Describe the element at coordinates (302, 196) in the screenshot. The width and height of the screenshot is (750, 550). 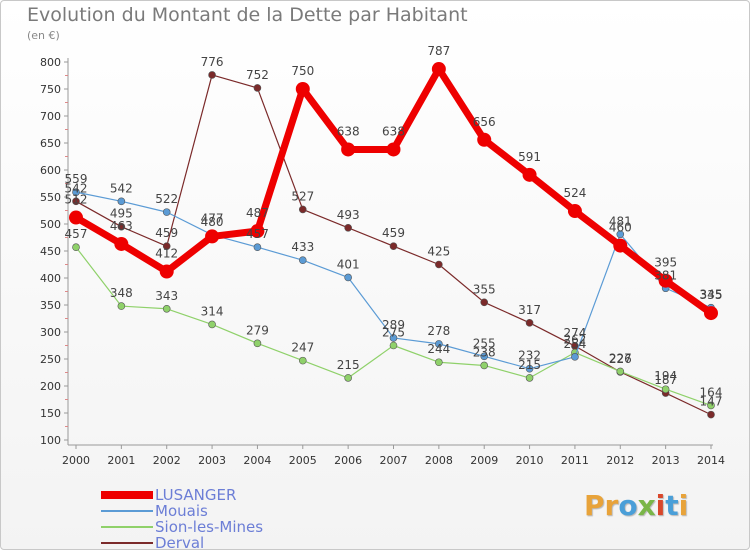
I see `data-label: 527` at that location.